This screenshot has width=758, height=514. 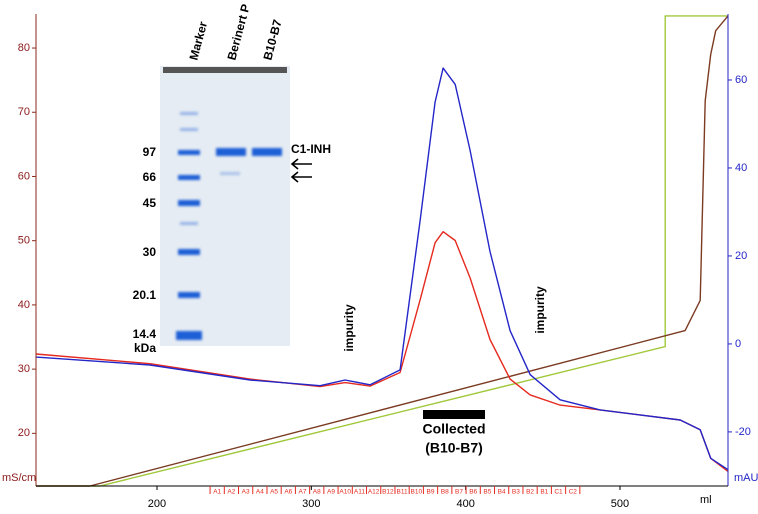 I want to click on arrow, so click(x=301, y=170).